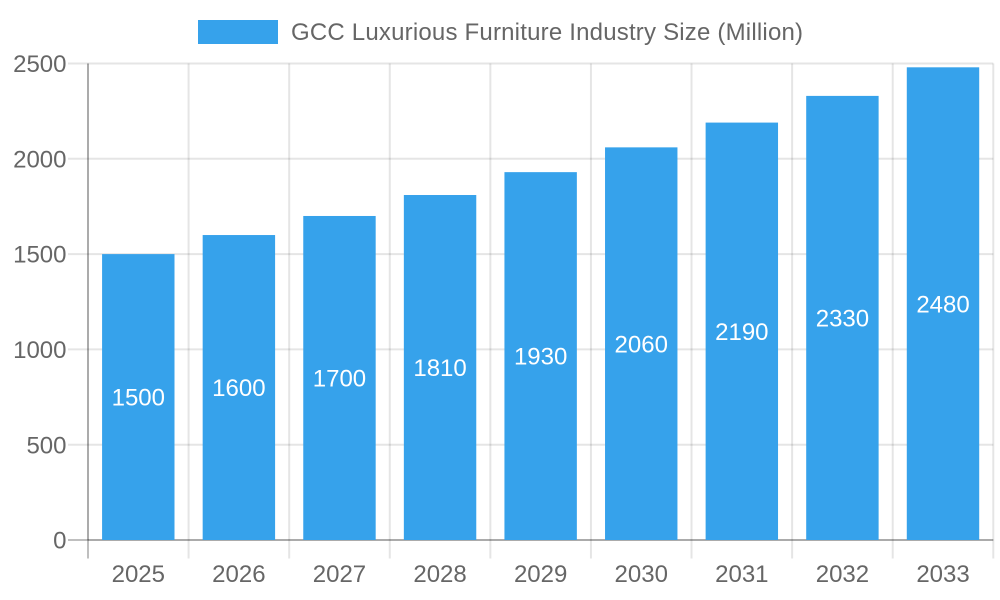 The width and height of the screenshot is (1000, 600). What do you see at coordinates (741, 332) in the screenshot?
I see `svg-text: 2190` at bounding box center [741, 332].